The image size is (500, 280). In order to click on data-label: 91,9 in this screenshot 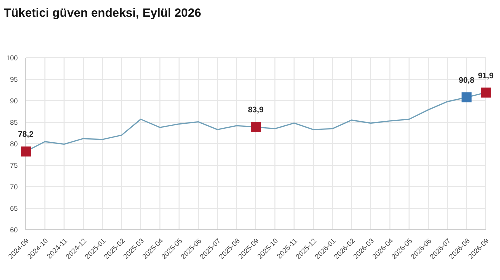, I will do `click(486, 75)`.